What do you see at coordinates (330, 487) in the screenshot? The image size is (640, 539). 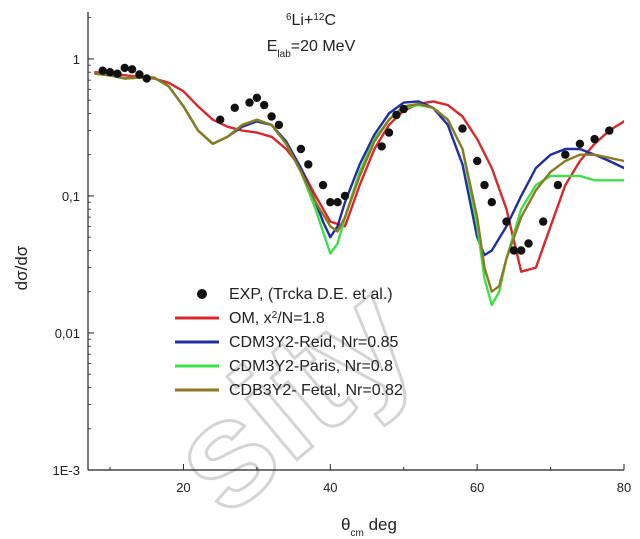 I see `x-tick-label: 40` at bounding box center [330, 487].